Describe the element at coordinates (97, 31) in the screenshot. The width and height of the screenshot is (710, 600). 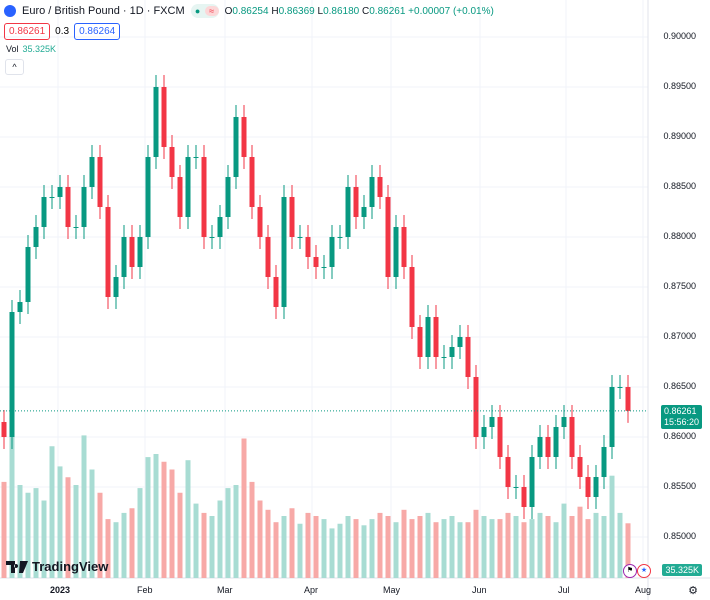
I see `buy-button: 0.86264` at that location.